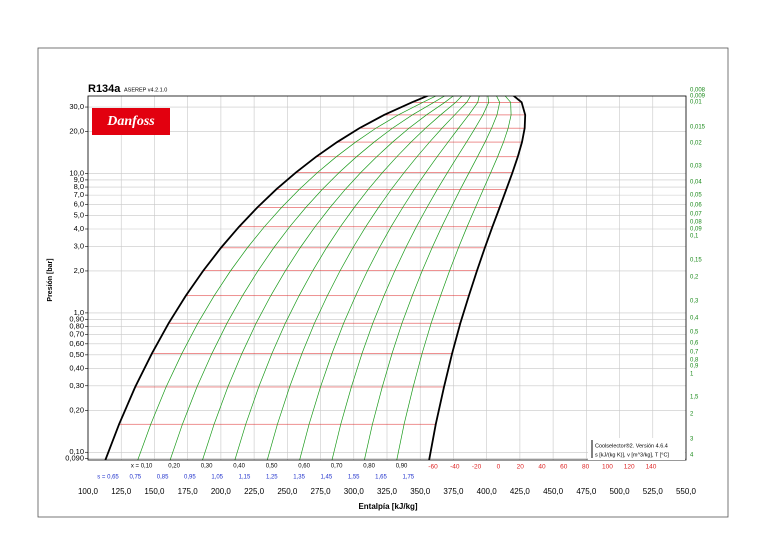  I want to click on volume-label: 3, so click(692, 440).